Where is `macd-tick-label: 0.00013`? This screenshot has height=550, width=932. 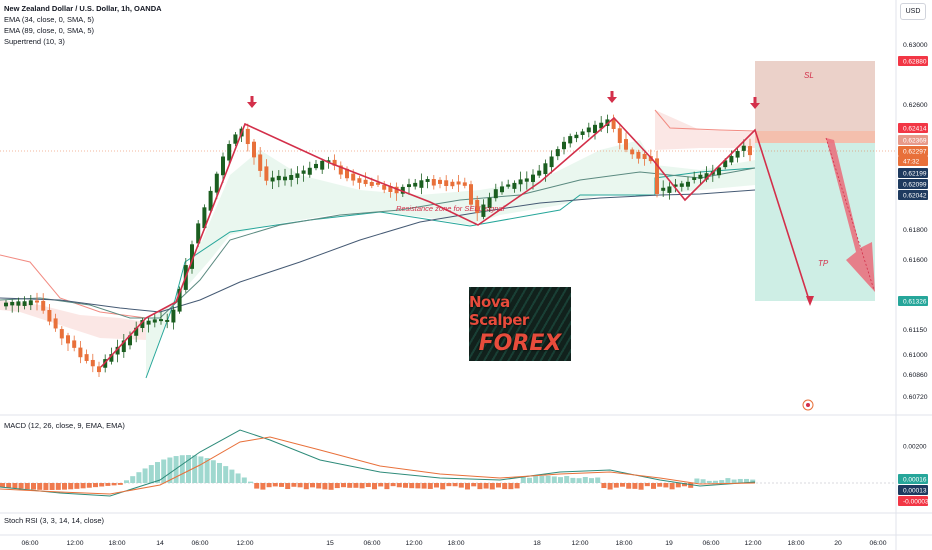 macd-tick-label: 0.00013 is located at coordinates (915, 491).